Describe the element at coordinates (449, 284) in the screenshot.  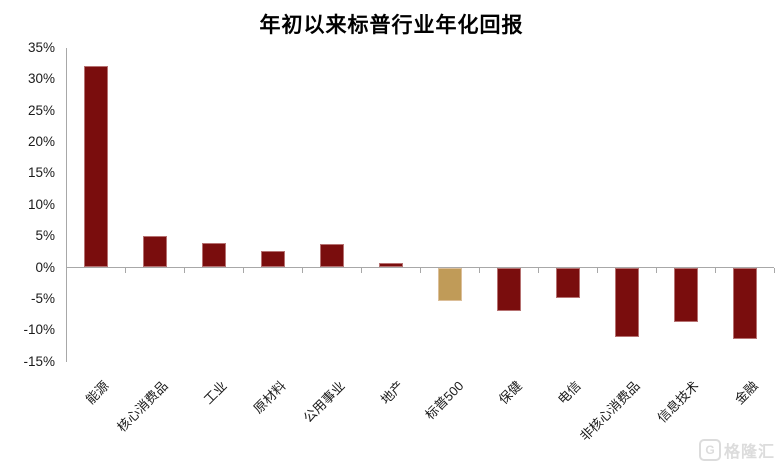
I see `bar-标普500` at that location.